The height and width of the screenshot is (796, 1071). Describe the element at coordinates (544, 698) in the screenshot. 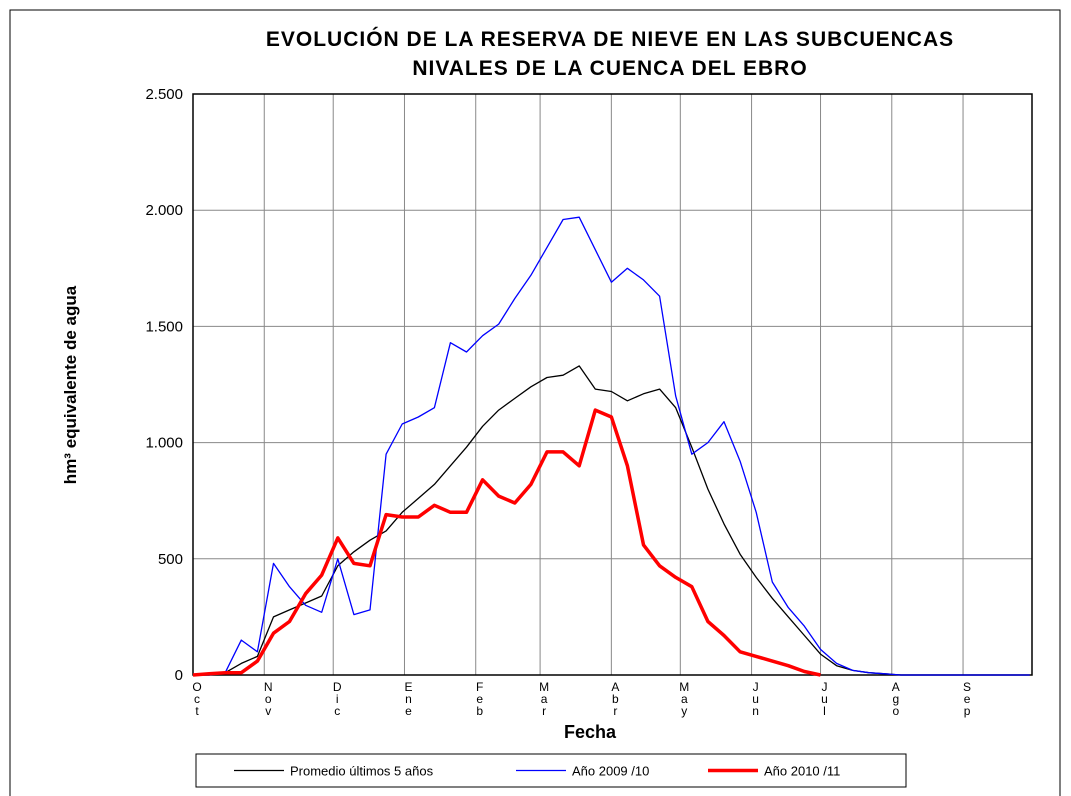

I see `x-tick-label: Mar` at that location.